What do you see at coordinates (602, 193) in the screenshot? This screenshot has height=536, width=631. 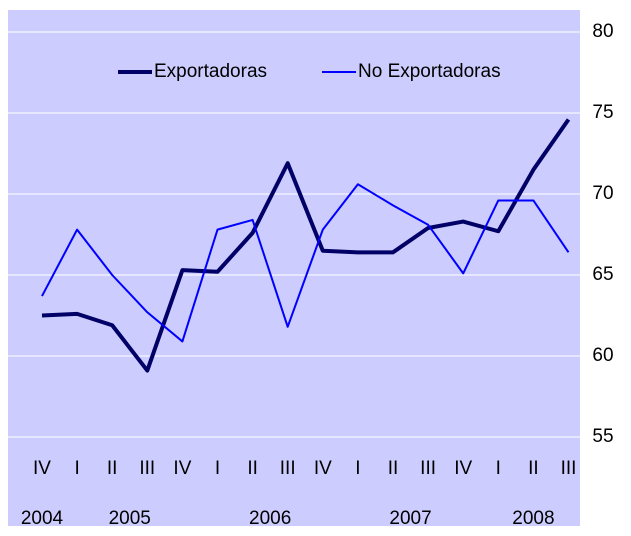 I see `y-tick-label: 70` at bounding box center [602, 193].